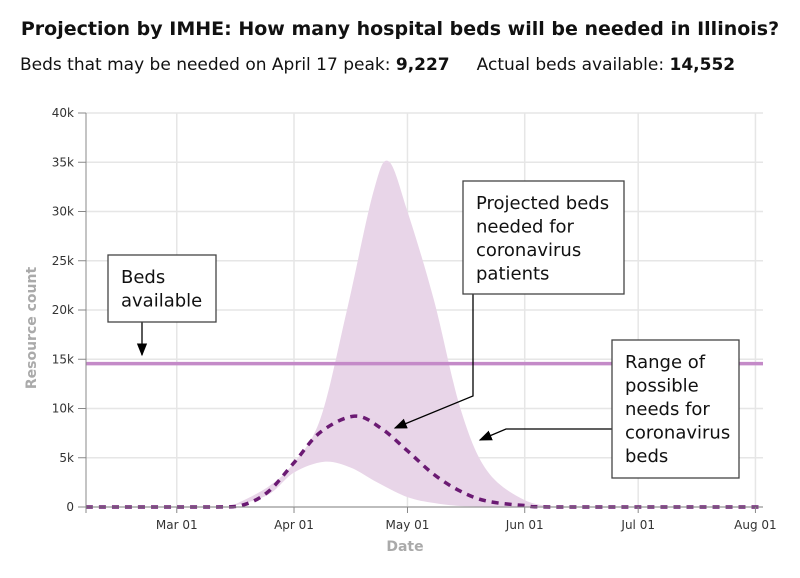  I want to click on annotation-text: beds, so click(646, 456).